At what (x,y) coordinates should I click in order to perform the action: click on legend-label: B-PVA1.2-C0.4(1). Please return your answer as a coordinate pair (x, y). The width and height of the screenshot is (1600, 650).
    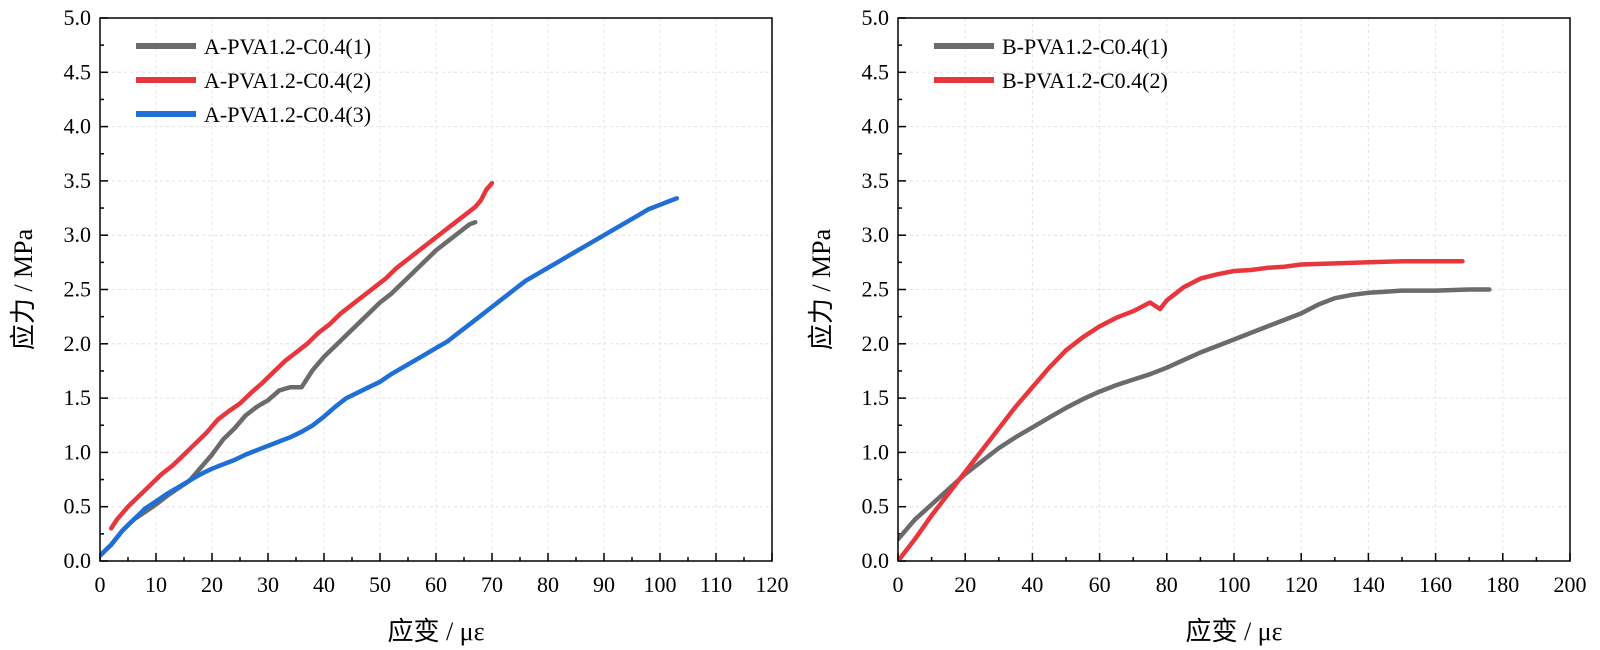
    Looking at the image, I should click on (1085, 46).